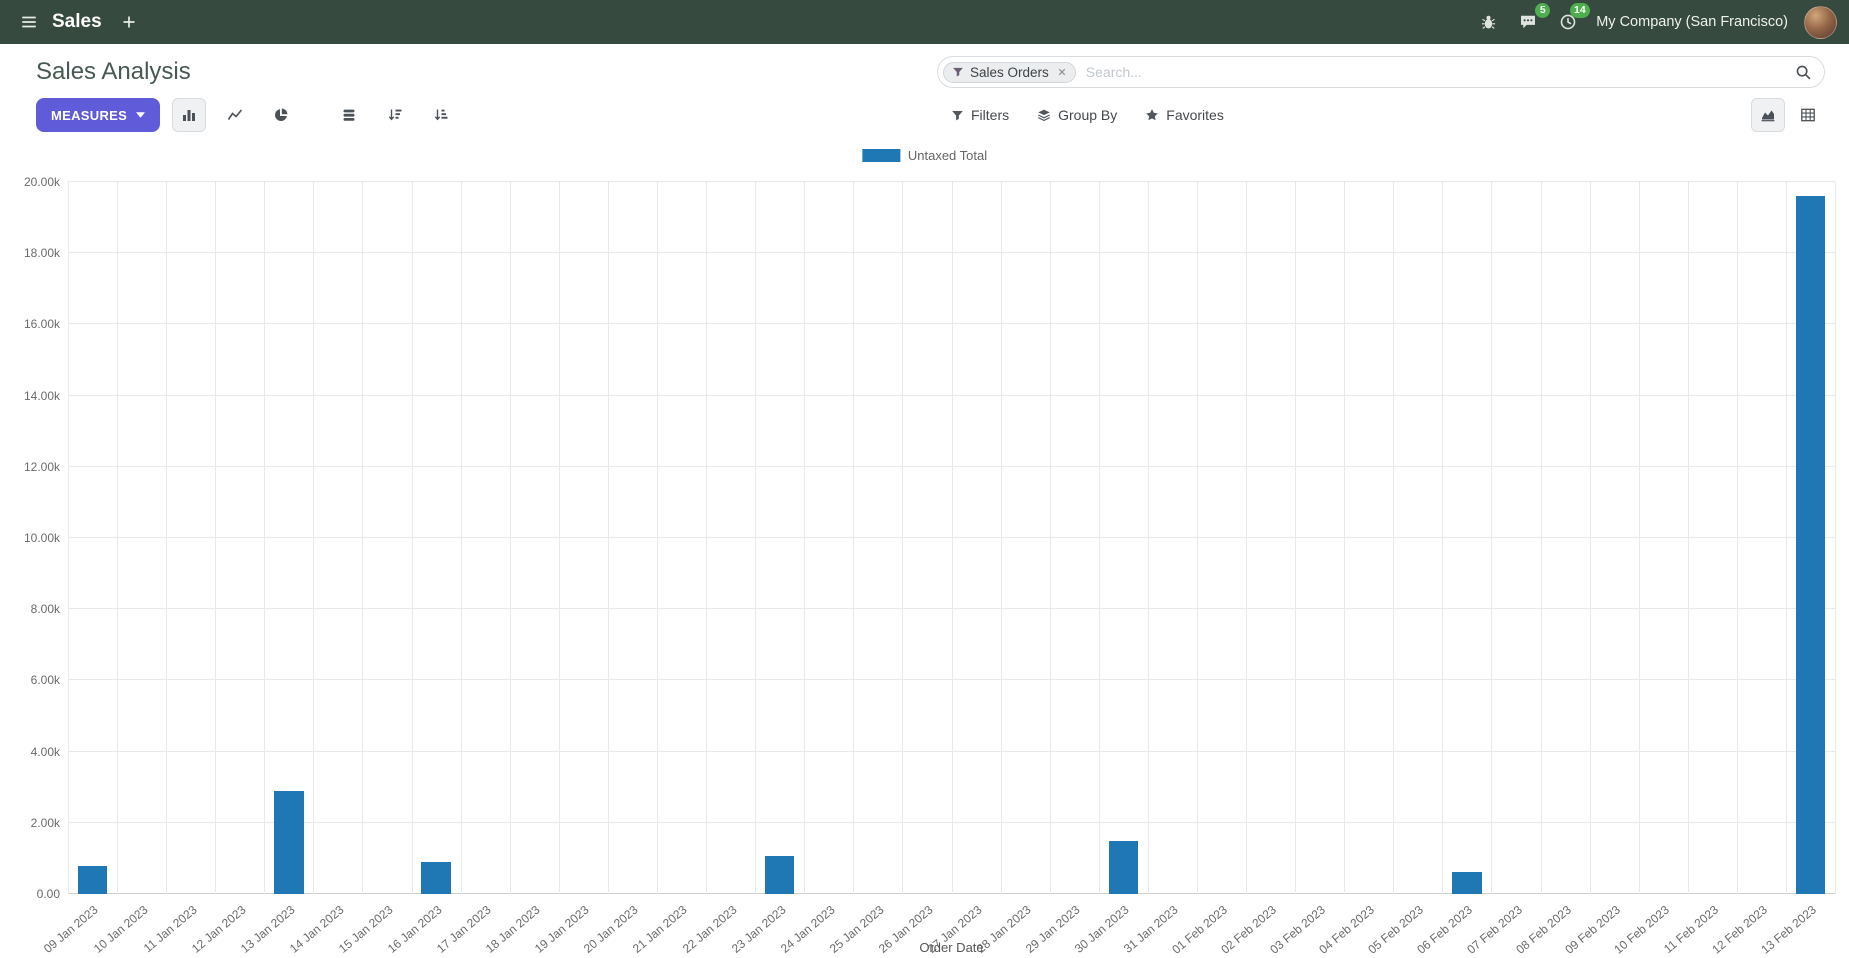  What do you see at coordinates (1810, 545) in the screenshot?
I see `bar-13-feb-2023` at bounding box center [1810, 545].